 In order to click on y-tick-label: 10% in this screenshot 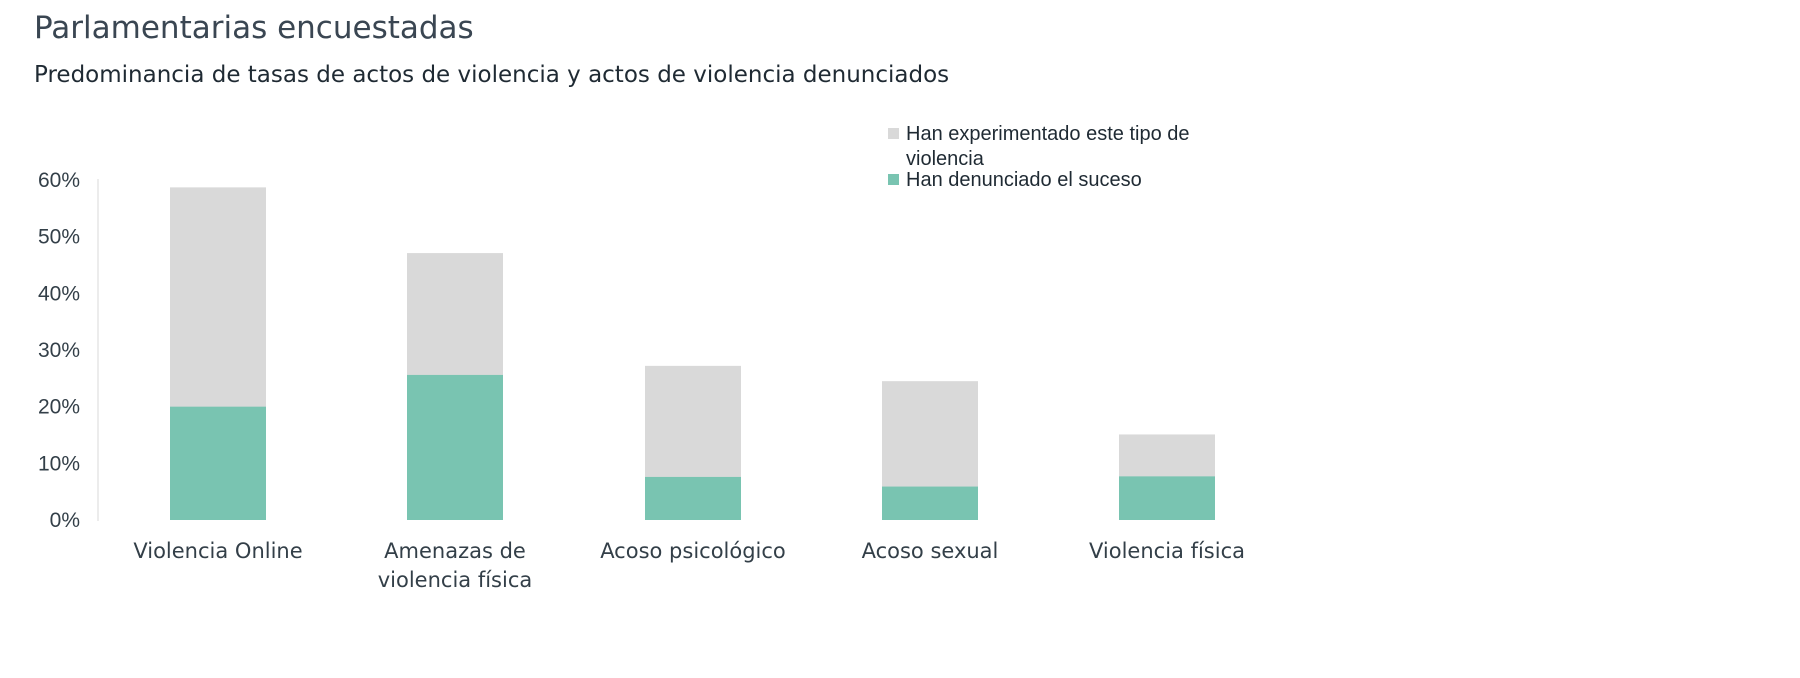, I will do `click(59, 463)`.